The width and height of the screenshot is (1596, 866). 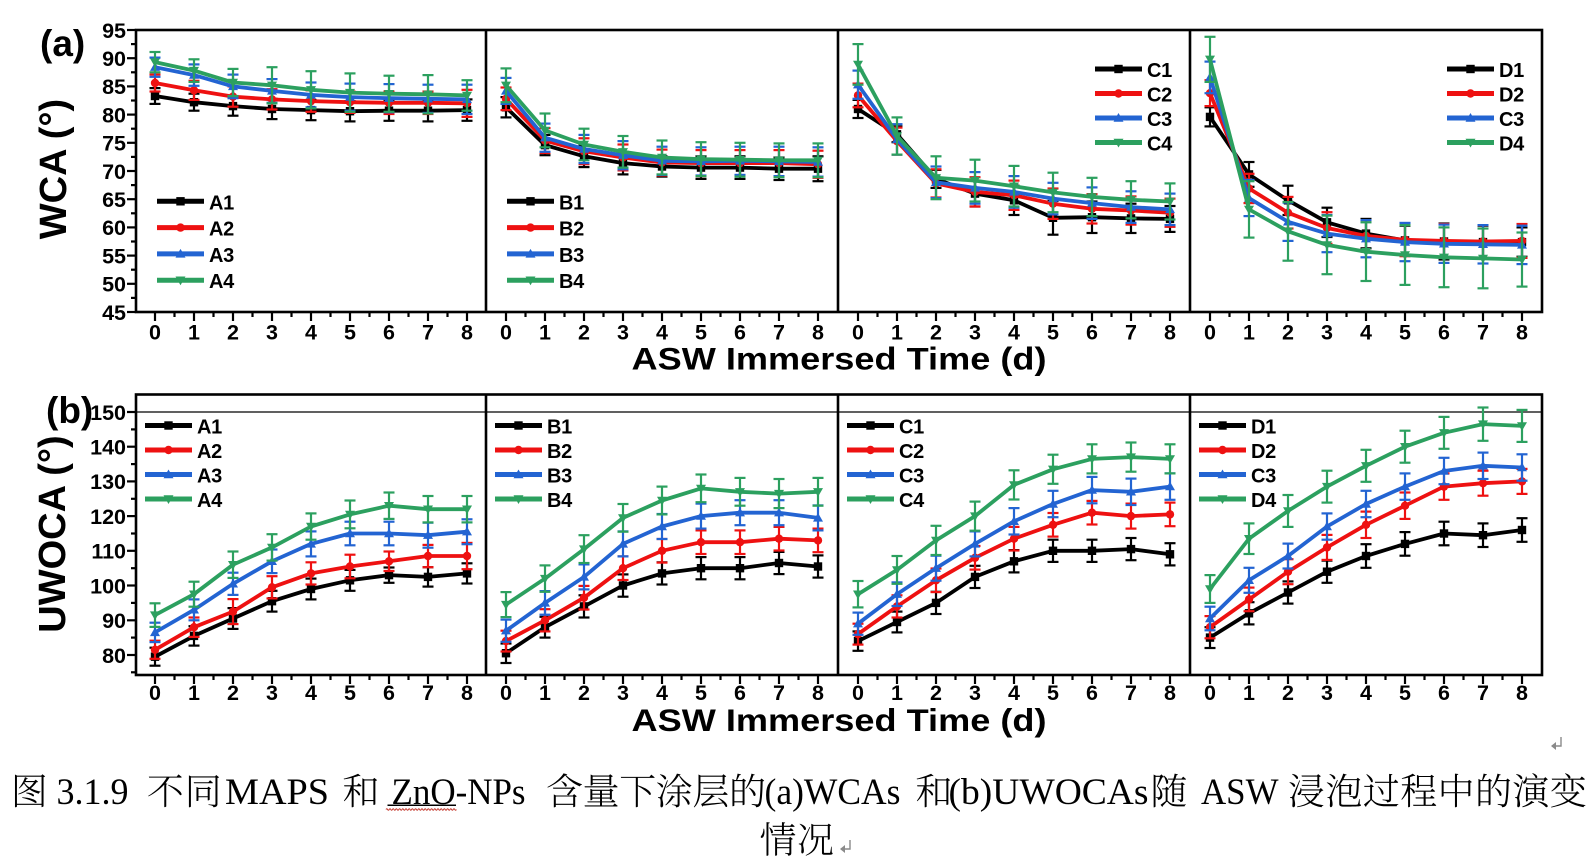 I want to click on svg-text: 95, so click(x=114, y=31).